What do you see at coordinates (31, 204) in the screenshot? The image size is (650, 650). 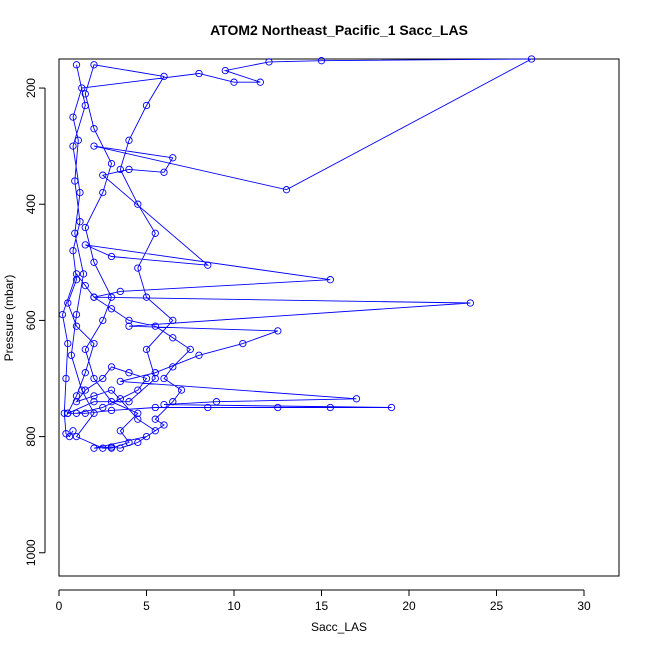 I see `y-tick-label: 400` at bounding box center [31, 204].